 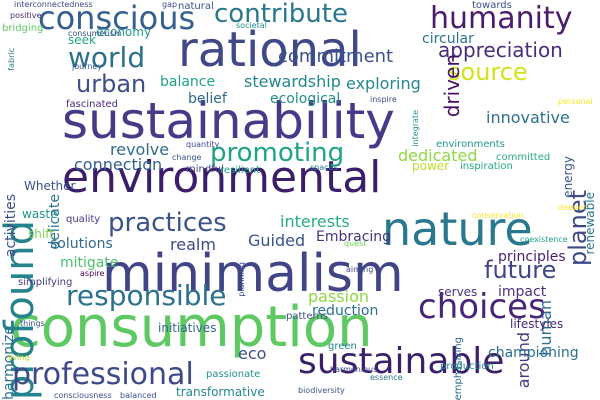 I want to click on cloud-word: journey, so click(x=87, y=66).